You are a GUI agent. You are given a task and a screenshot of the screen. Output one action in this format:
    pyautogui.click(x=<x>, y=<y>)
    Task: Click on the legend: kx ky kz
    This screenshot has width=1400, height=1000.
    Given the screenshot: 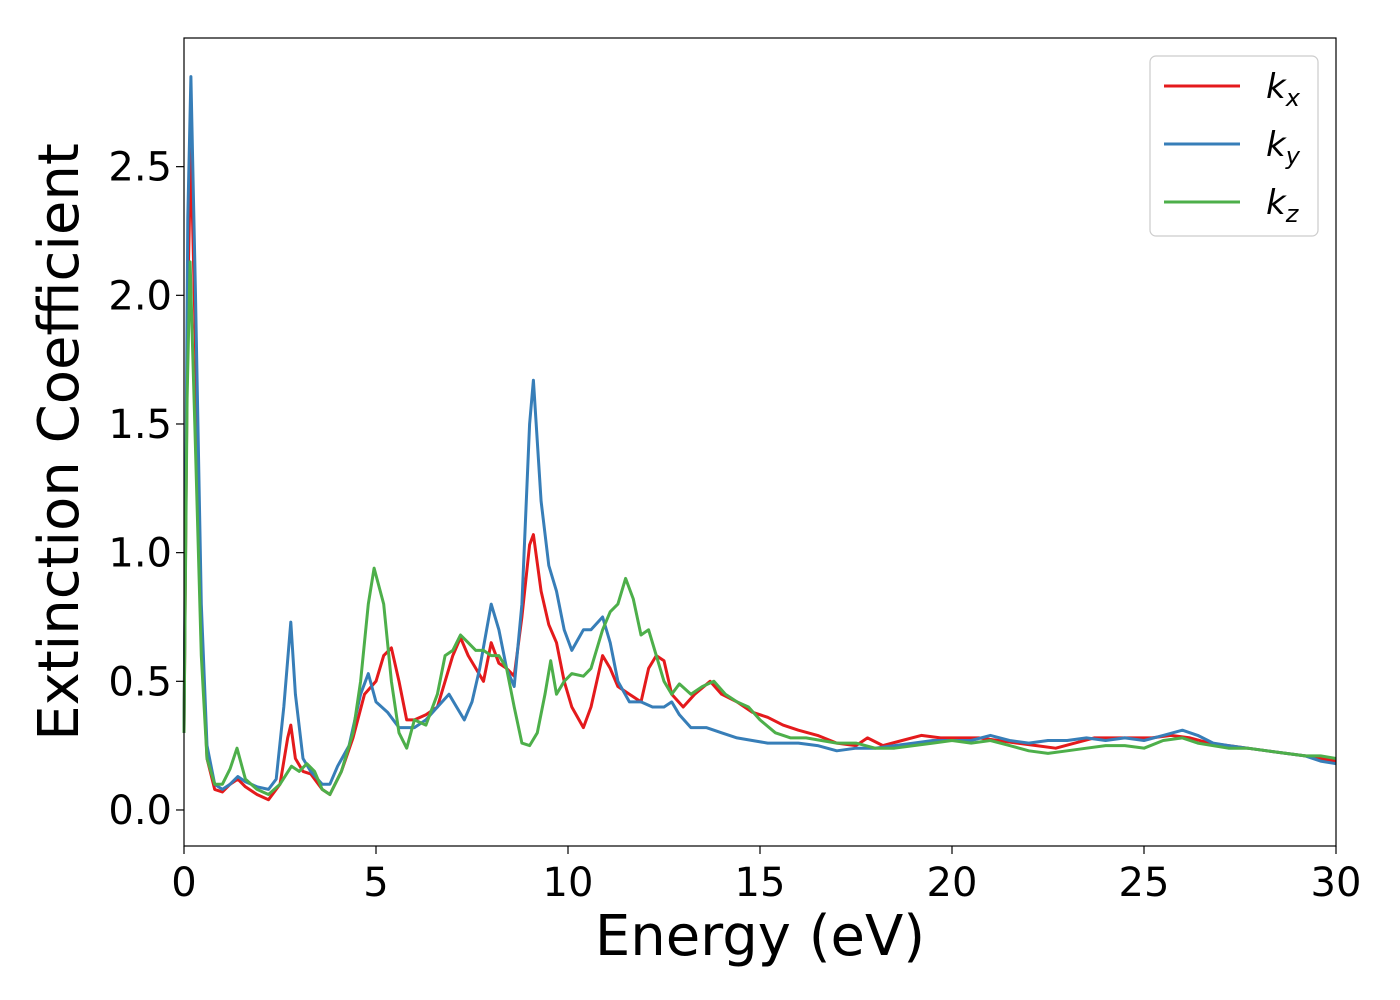 What is the action you would take?
    pyautogui.click(x=1234, y=146)
    